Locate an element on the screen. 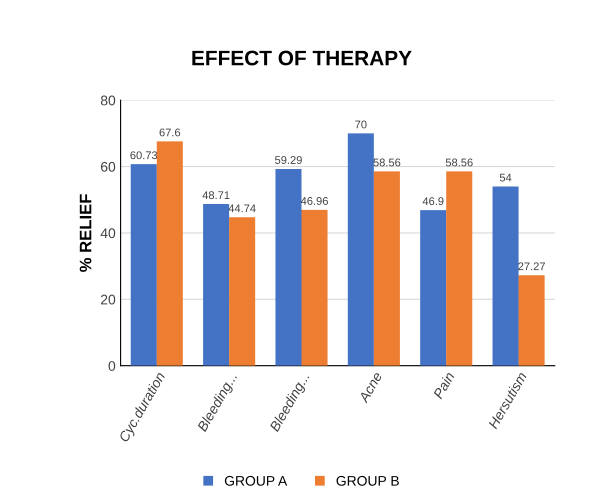 The height and width of the screenshot is (501, 603). data-label: 70 is located at coordinates (361, 124).